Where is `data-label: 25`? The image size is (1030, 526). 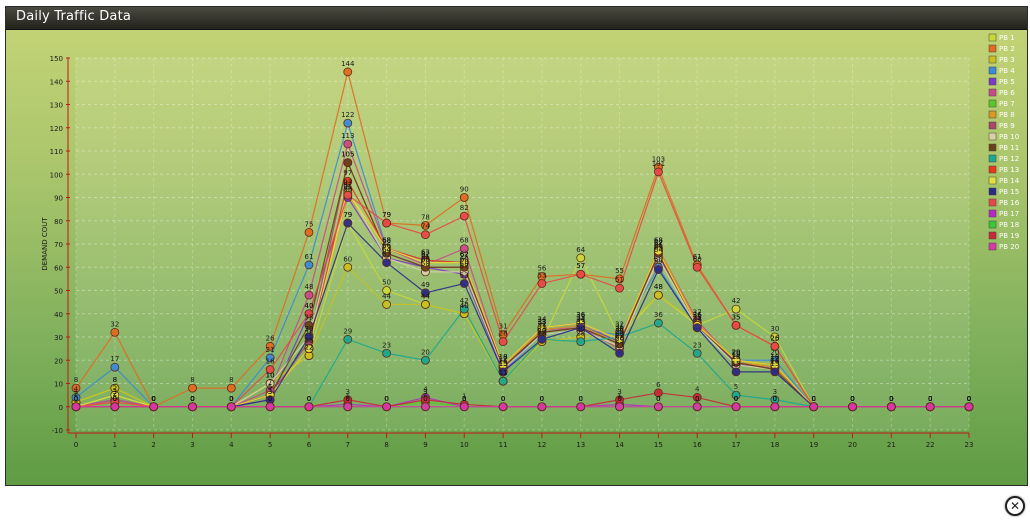
data-label: 25 is located at coordinates (619, 341).